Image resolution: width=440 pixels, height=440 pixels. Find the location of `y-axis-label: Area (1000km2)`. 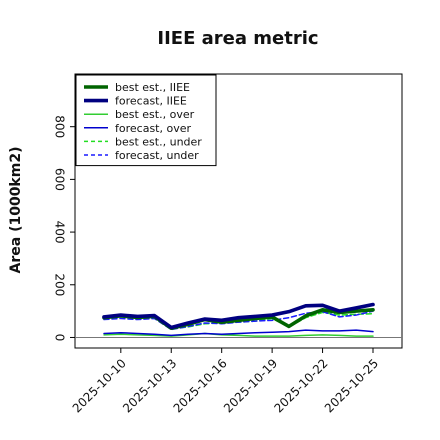

y-axis-label: Area (1000km2) is located at coordinates (16, 210).